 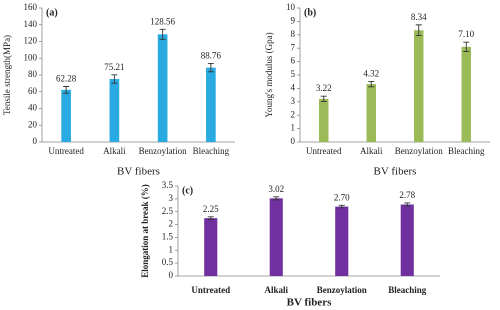 What do you see at coordinates (168, 236) in the screenshot?
I see `y-tick-label: 1.5` at bounding box center [168, 236].